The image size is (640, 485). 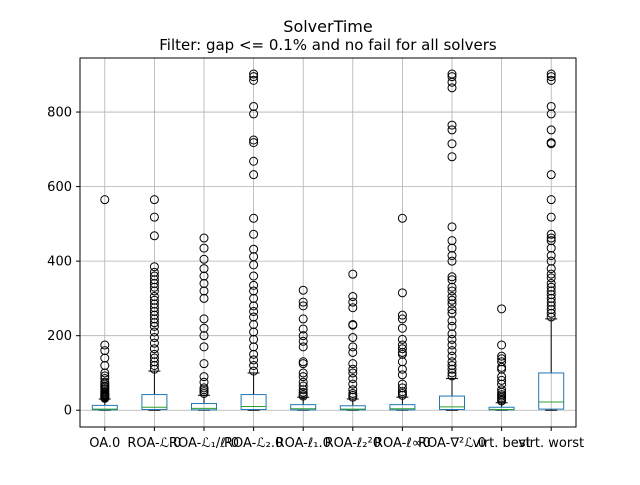 What do you see at coordinates (402, 443) in the screenshot?
I see `x-tick-label: ROA-ℓ∞0` at bounding box center [402, 443].